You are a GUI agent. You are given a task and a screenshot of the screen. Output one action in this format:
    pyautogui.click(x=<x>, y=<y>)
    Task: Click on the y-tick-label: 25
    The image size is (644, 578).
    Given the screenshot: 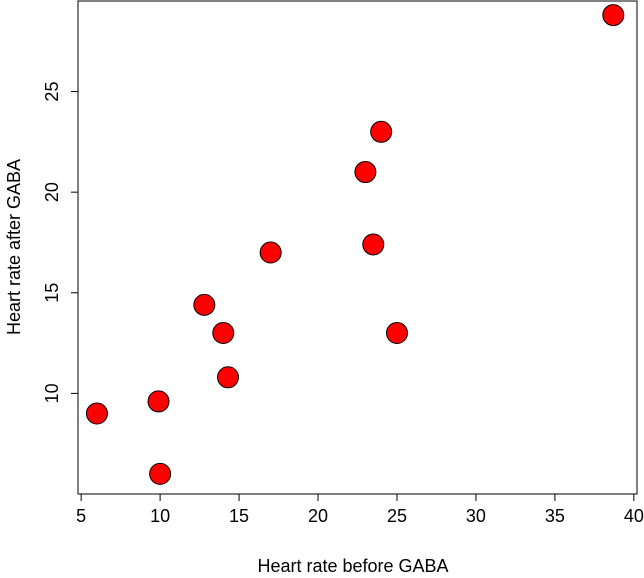 What is the action you would take?
    pyautogui.click(x=52, y=92)
    